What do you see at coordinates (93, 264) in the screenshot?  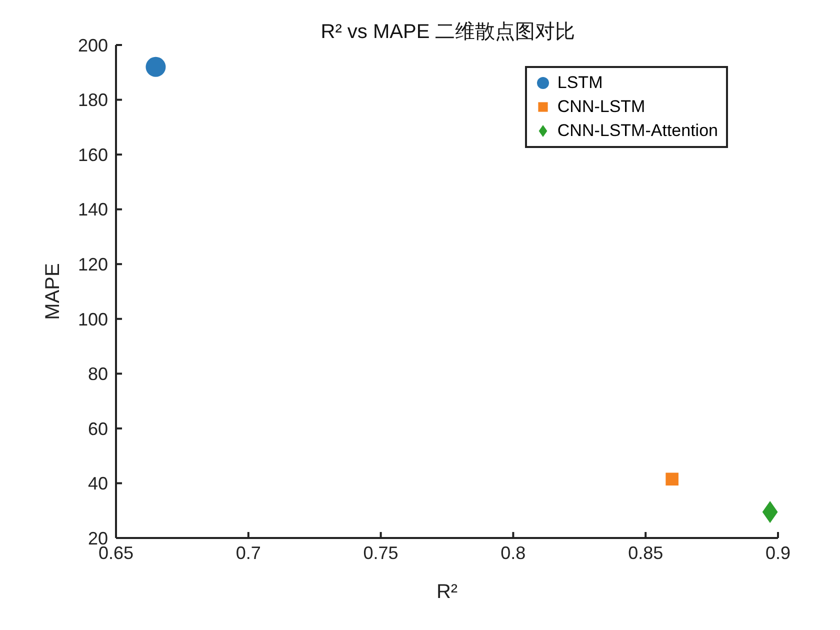 I see `y-tick-label: 120` at bounding box center [93, 264].